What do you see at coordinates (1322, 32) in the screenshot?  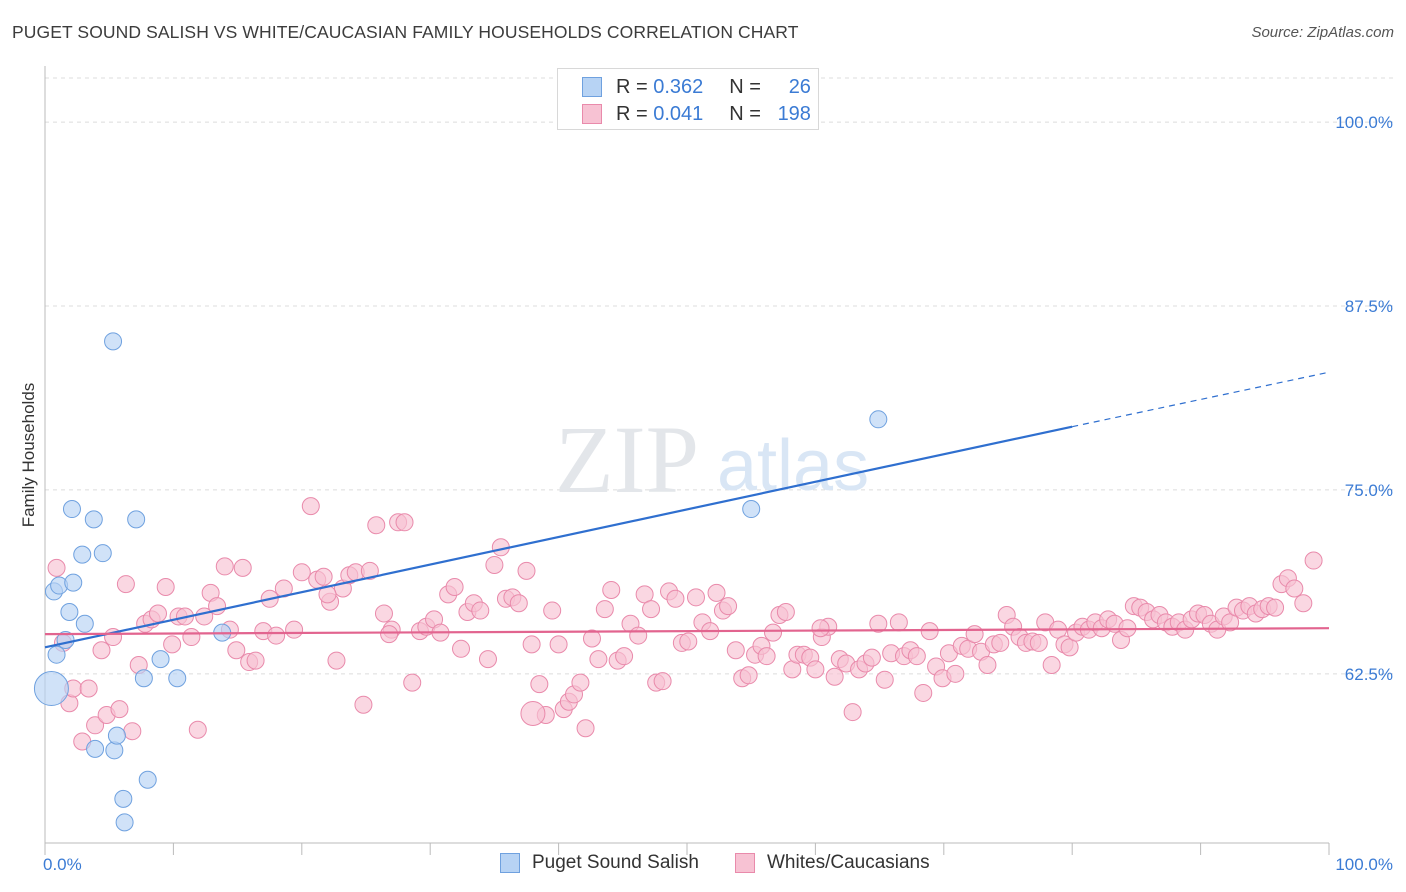 I see `source-credit: Source: ZipAtlas.com` at bounding box center [1322, 32].